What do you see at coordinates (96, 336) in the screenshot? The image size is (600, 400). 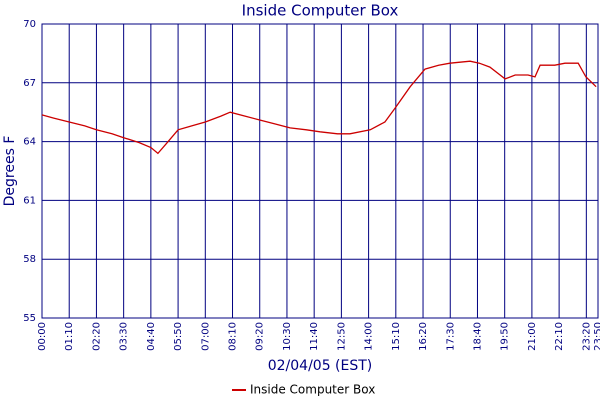 I see `x-tick-label: 02:20` at bounding box center [96, 336].